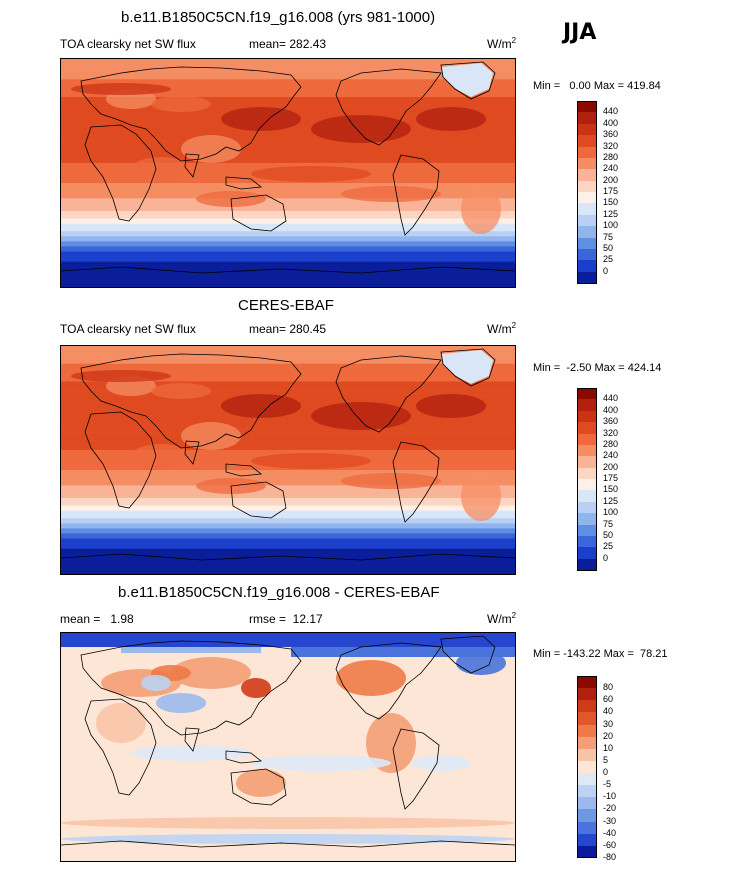 The image size is (733, 872). What do you see at coordinates (610, 820) in the screenshot?
I see `colorbar-tick-label: -30` at bounding box center [610, 820].